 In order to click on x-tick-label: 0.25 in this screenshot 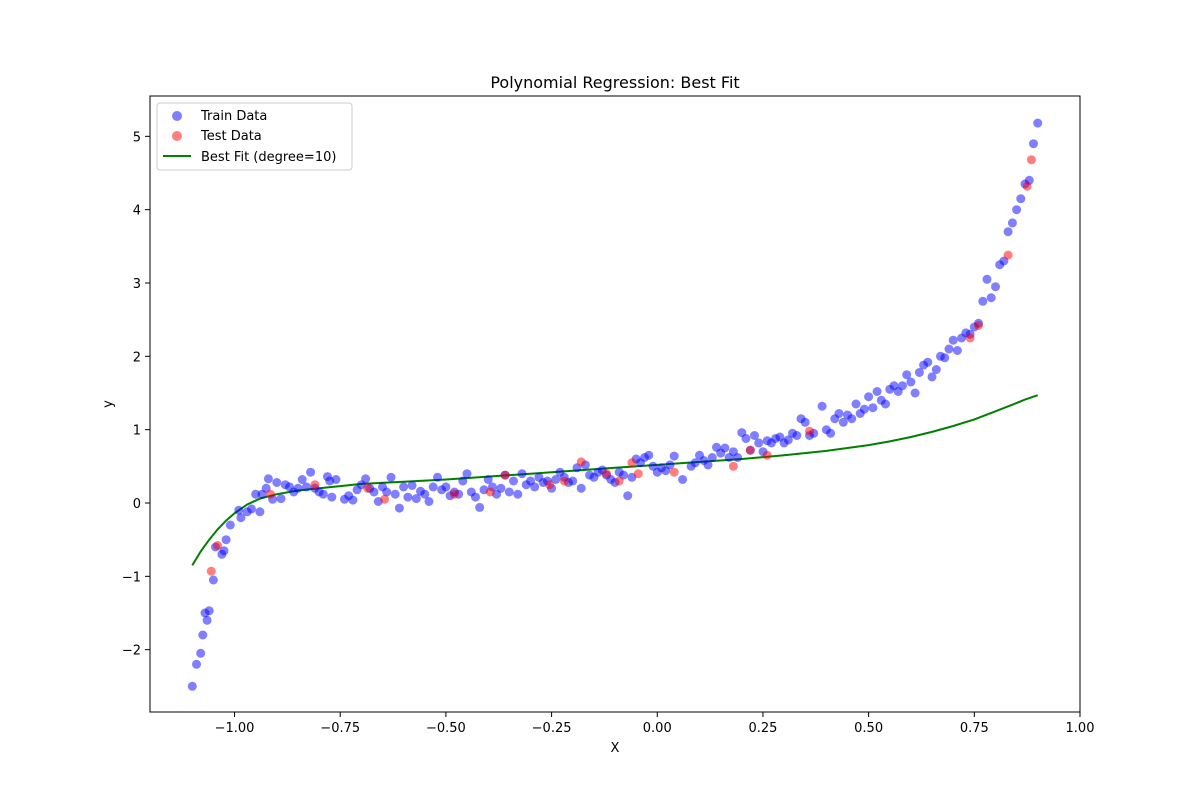, I will do `click(762, 728)`.